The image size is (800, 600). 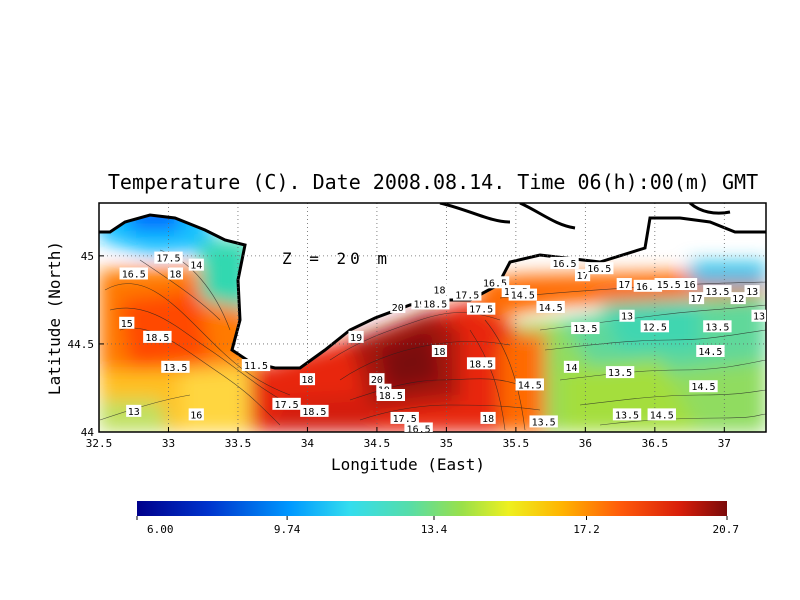 I want to click on contour-label: 16, so click(x=689, y=284).